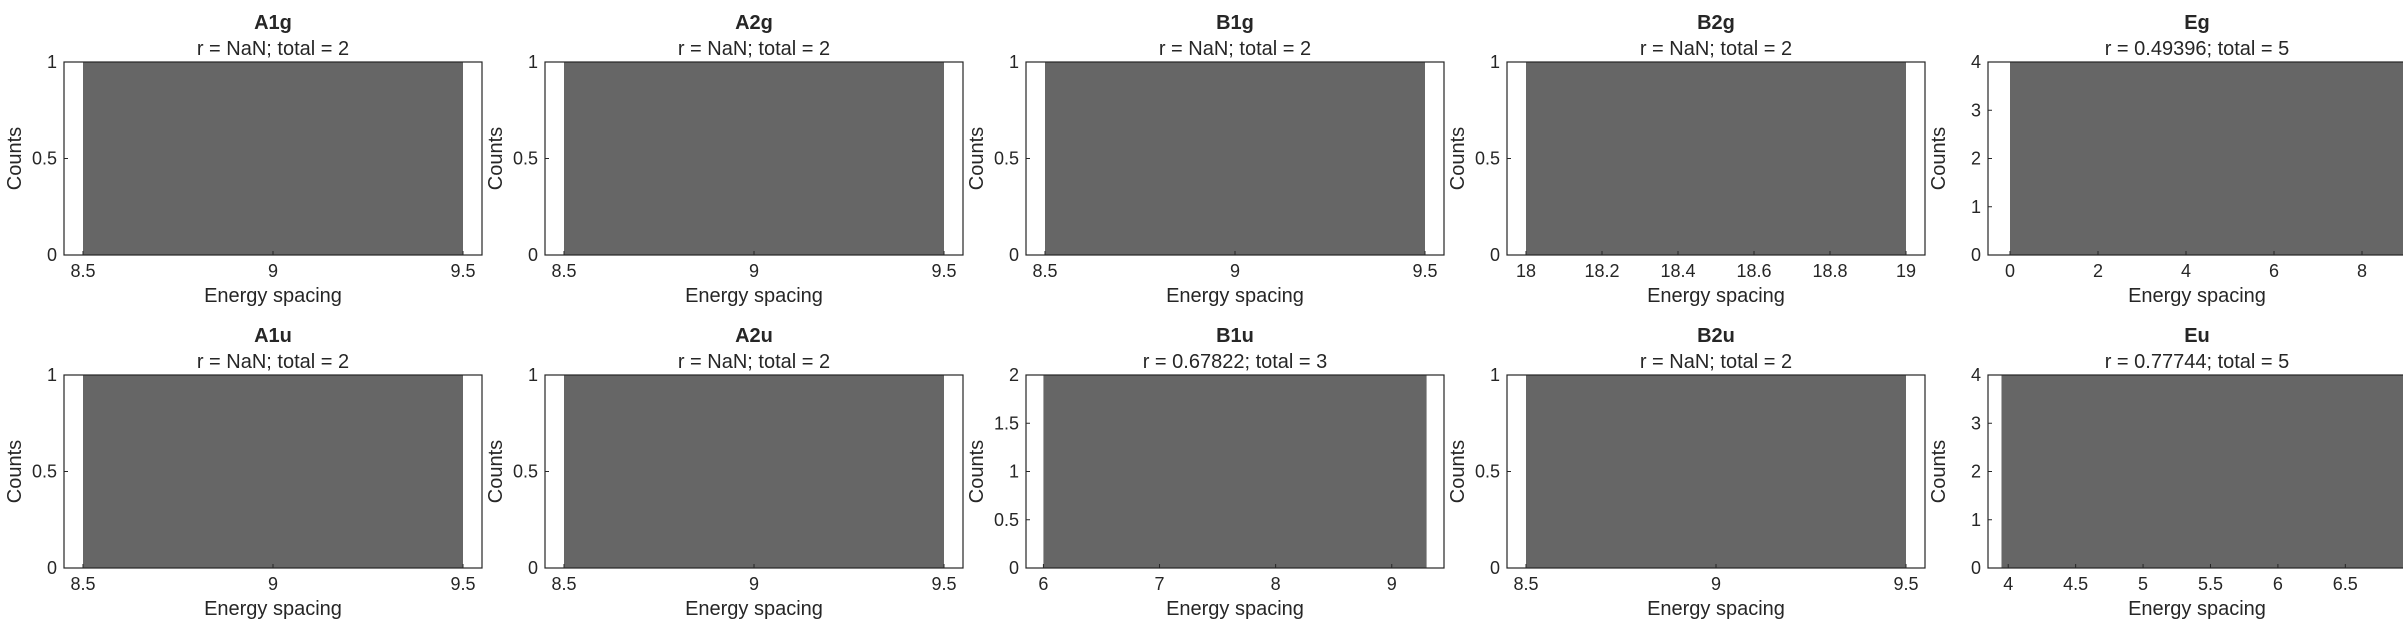  What do you see at coordinates (1829, 271) in the screenshot?
I see `x-tick-label: 18.8` at bounding box center [1829, 271].